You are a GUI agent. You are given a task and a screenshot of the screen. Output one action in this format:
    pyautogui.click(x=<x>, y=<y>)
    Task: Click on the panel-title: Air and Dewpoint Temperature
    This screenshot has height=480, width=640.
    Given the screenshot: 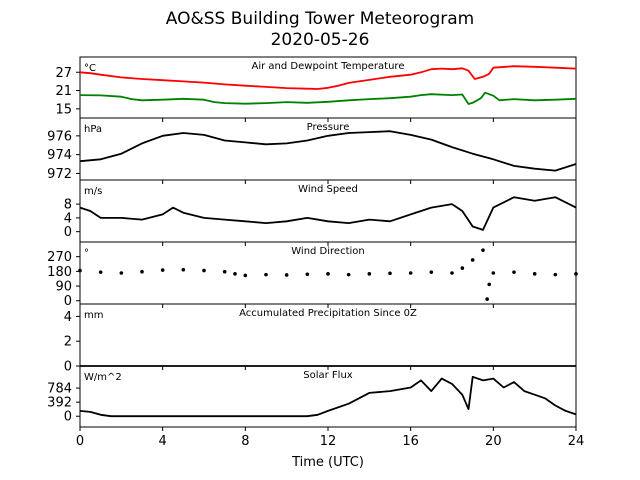 What is the action you would take?
    pyautogui.click(x=328, y=66)
    